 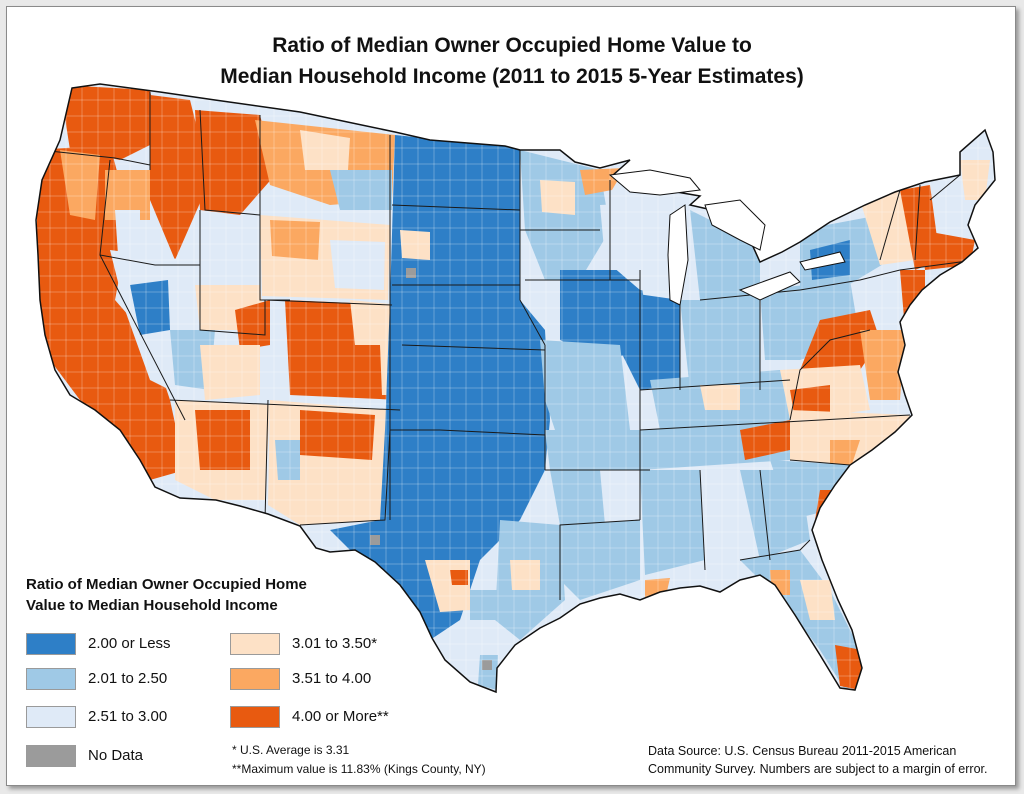 What do you see at coordinates (128, 716) in the screenshot?
I see `legend-label: 2.51 to 3.00` at bounding box center [128, 716].